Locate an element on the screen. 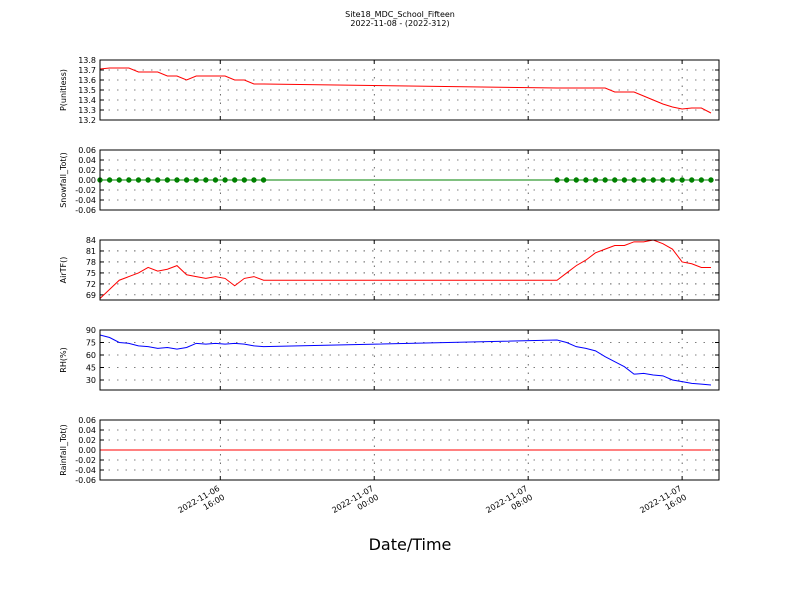 This screenshot has height=600, width=800. y-axis-label: Rainfall_Tot() is located at coordinates (63, 450).